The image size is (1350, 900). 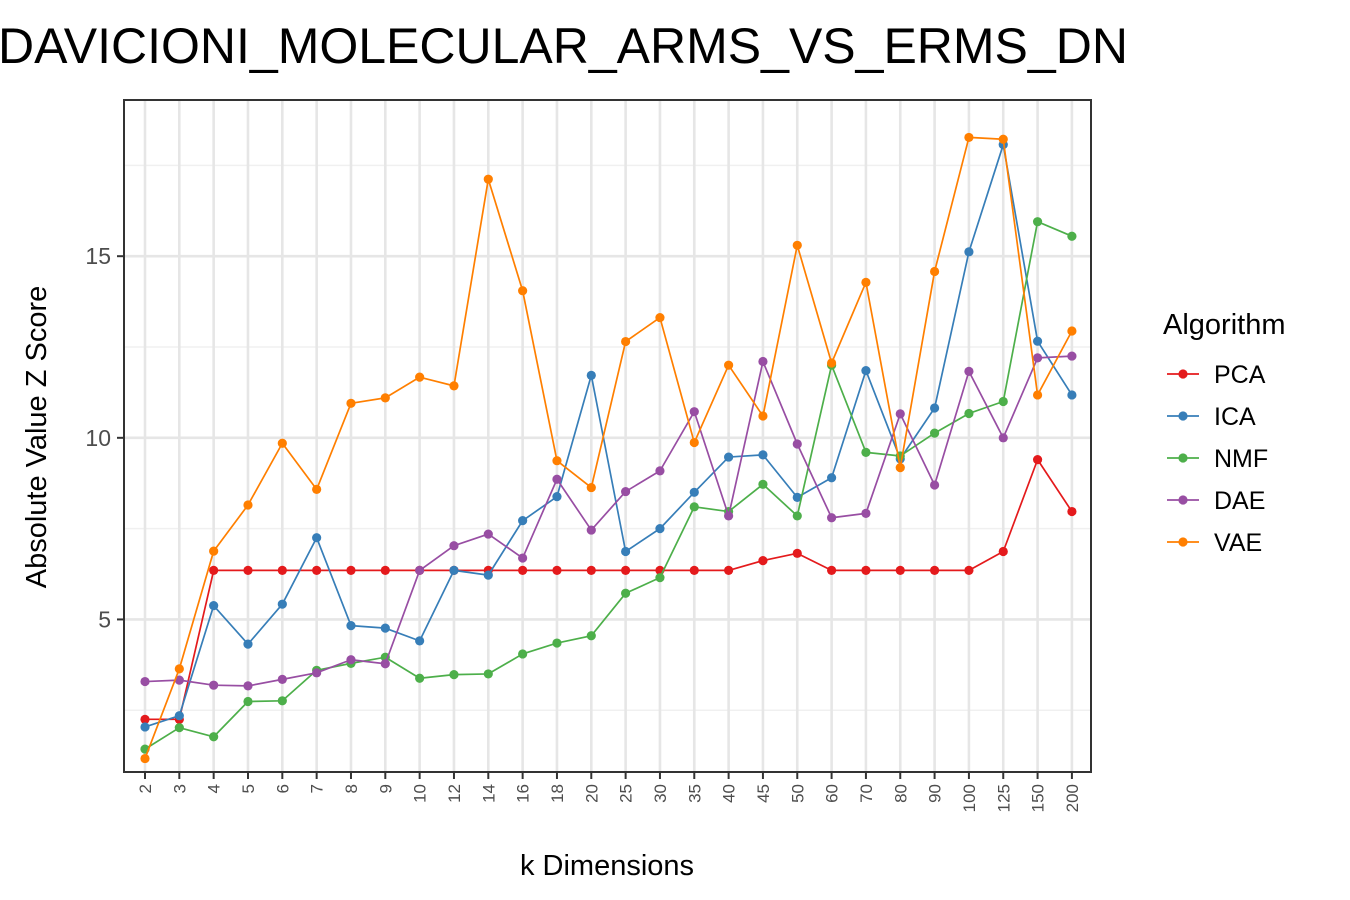 What do you see at coordinates (1003, 798) in the screenshot?
I see `x-tick-label: 125` at bounding box center [1003, 798].